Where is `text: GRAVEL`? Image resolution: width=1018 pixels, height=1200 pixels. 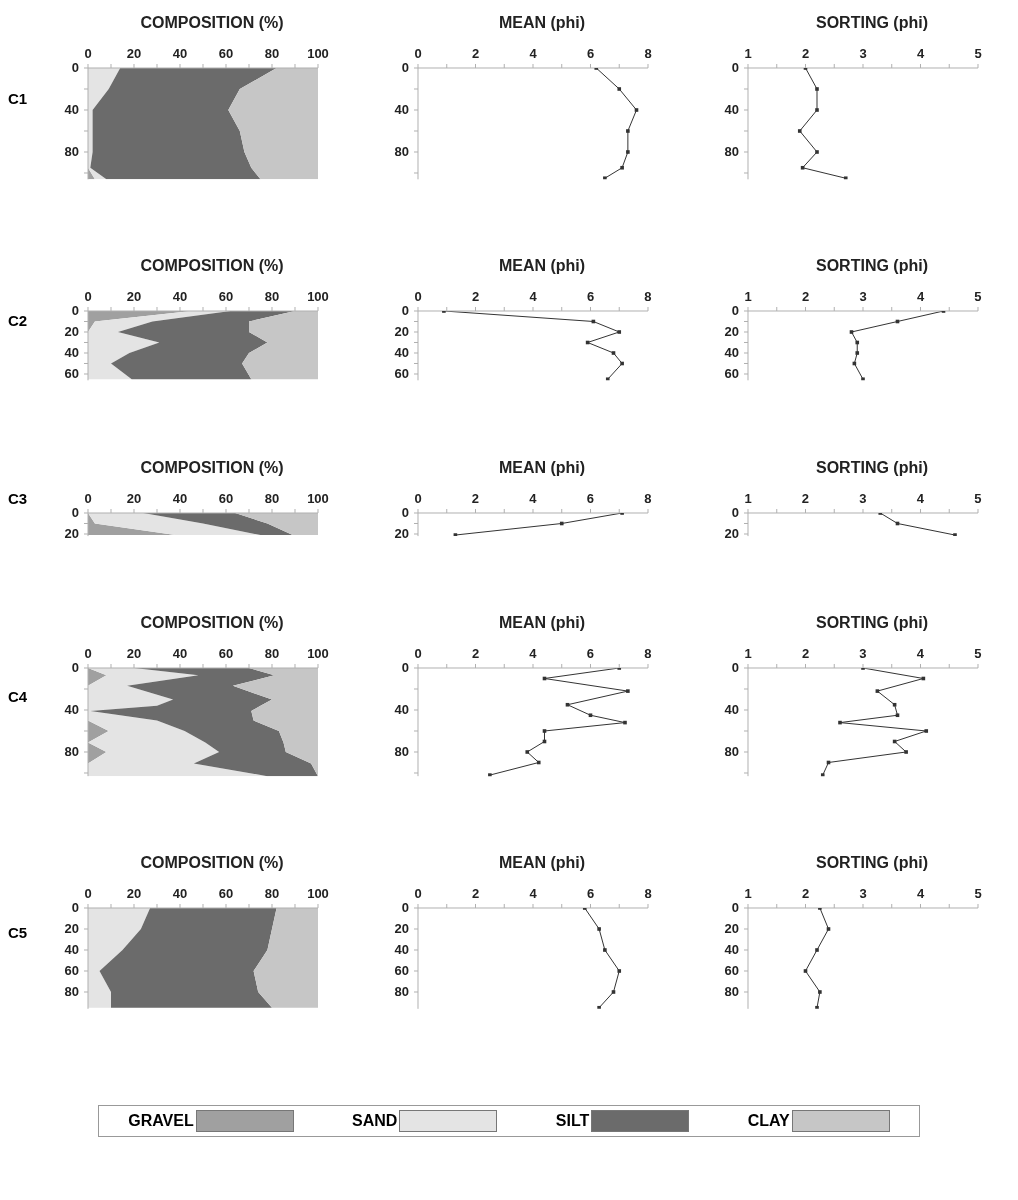
text: GRAVEL is located at coordinates (161, 1120).